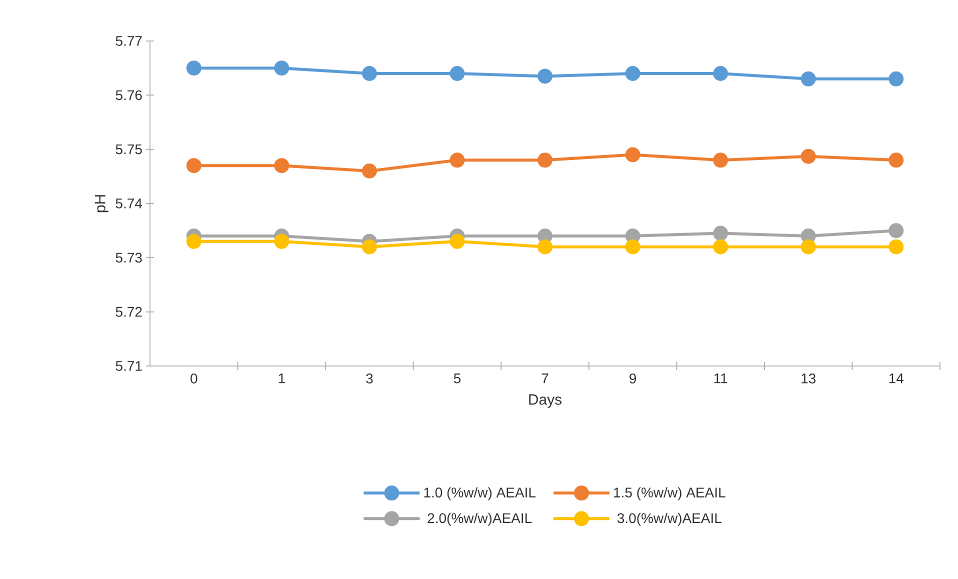 The width and height of the screenshot is (958, 579). I want to click on x-tick-label: 0, so click(194, 379).